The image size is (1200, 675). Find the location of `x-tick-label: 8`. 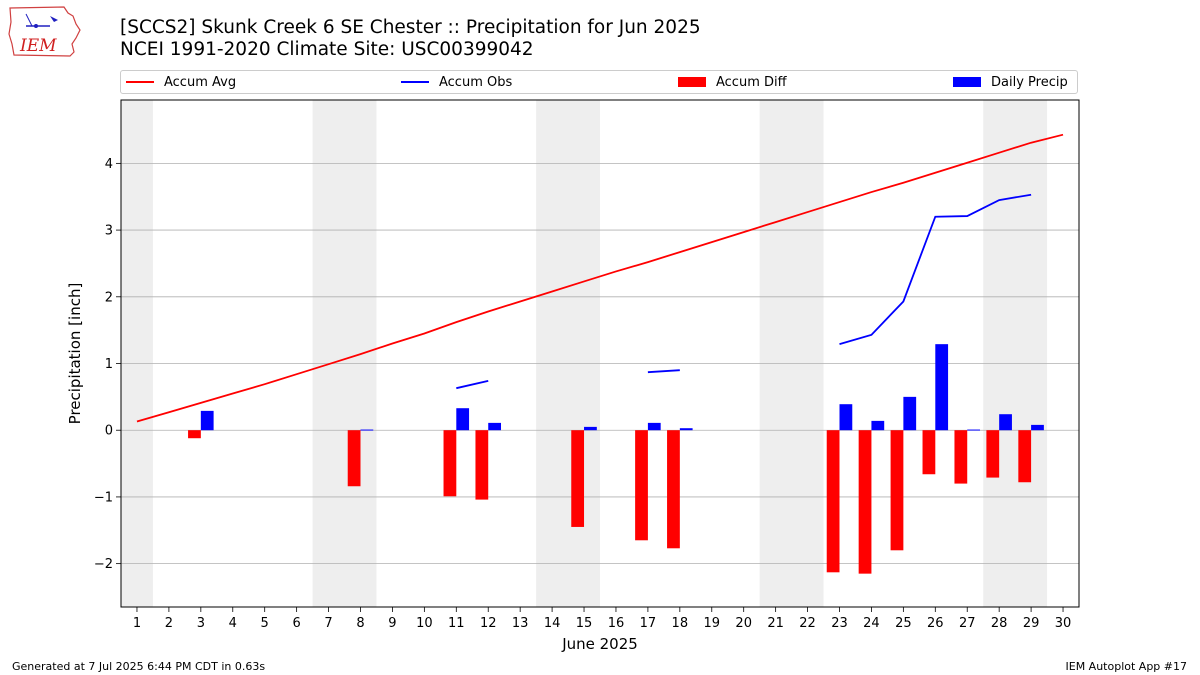

x-tick-label: 8 is located at coordinates (360, 623).